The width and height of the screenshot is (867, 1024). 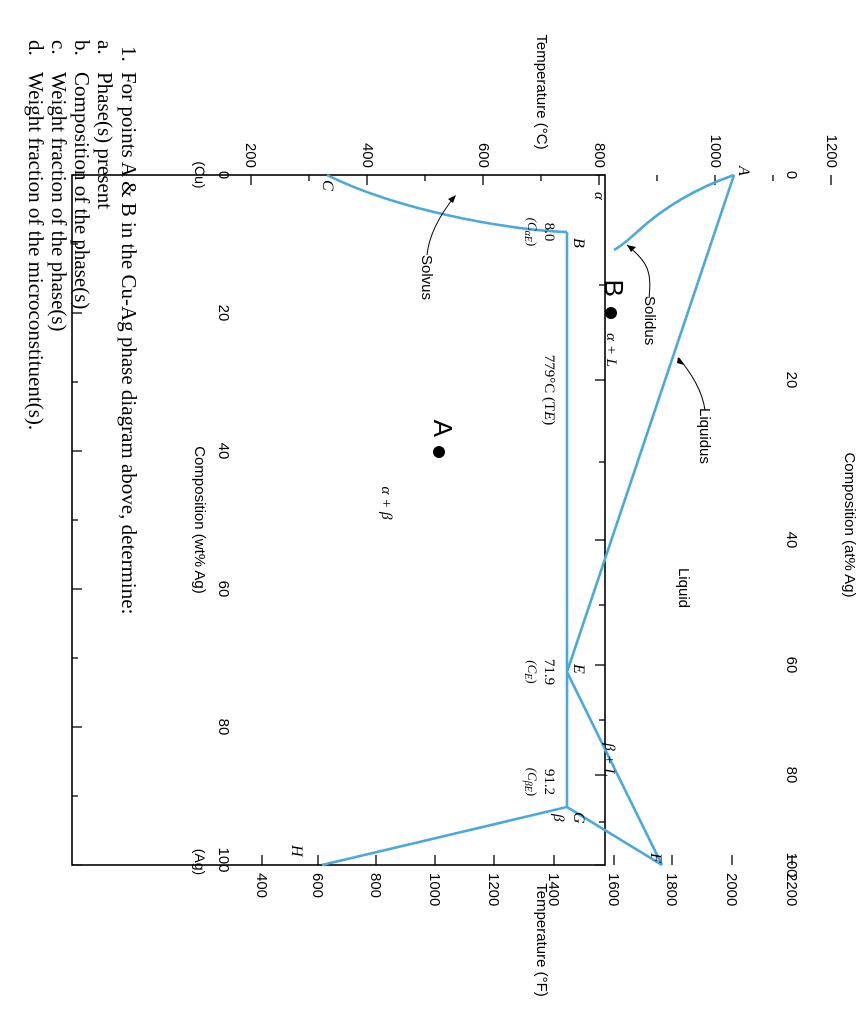 What do you see at coordinates (613, 889) in the screenshot?
I see `right-tick-label: 1600` at bounding box center [613, 889].